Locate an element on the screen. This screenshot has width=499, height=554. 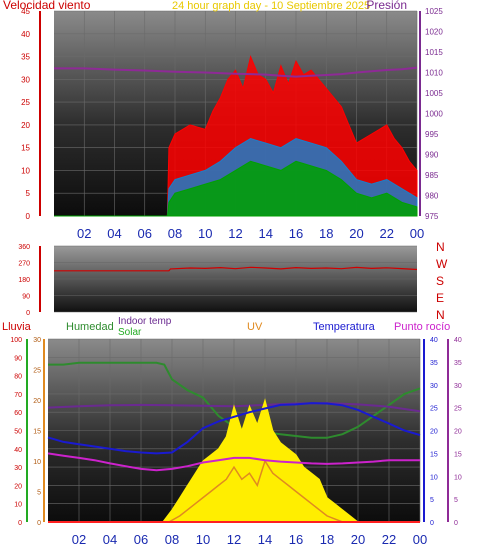
y-tick-label-pressure: 1025 is located at coordinates (434, 11).